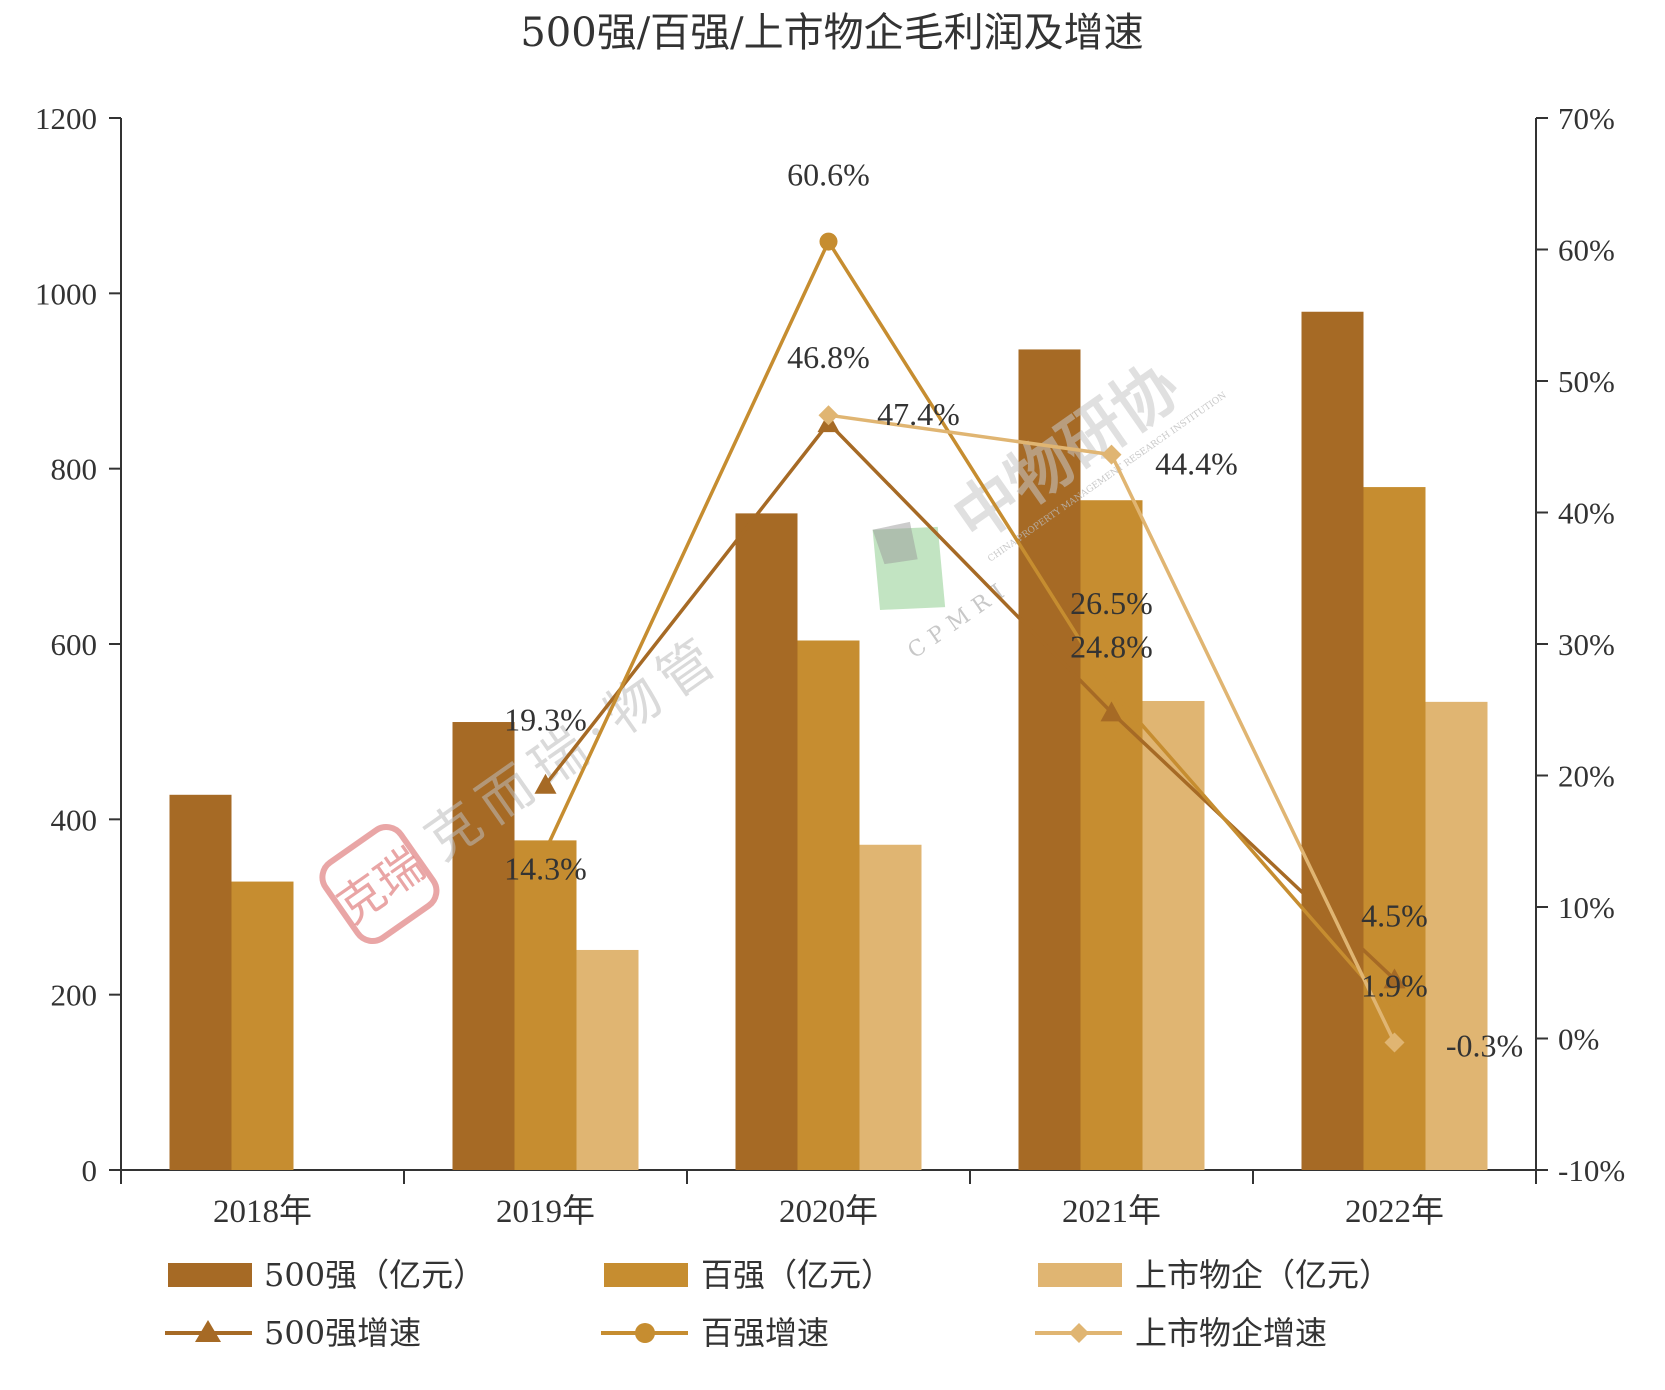 The image size is (1665, 1390). I want to click on legend-label-listed: 上市物企（亿元）, so click(1263, 1275).